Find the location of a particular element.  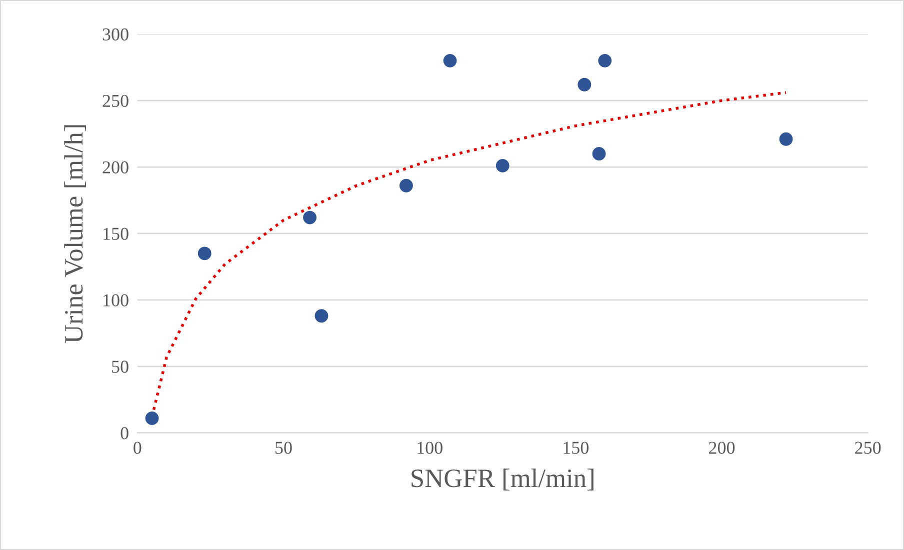

x-tick-label: 200 is located at coordinates (722, 448).